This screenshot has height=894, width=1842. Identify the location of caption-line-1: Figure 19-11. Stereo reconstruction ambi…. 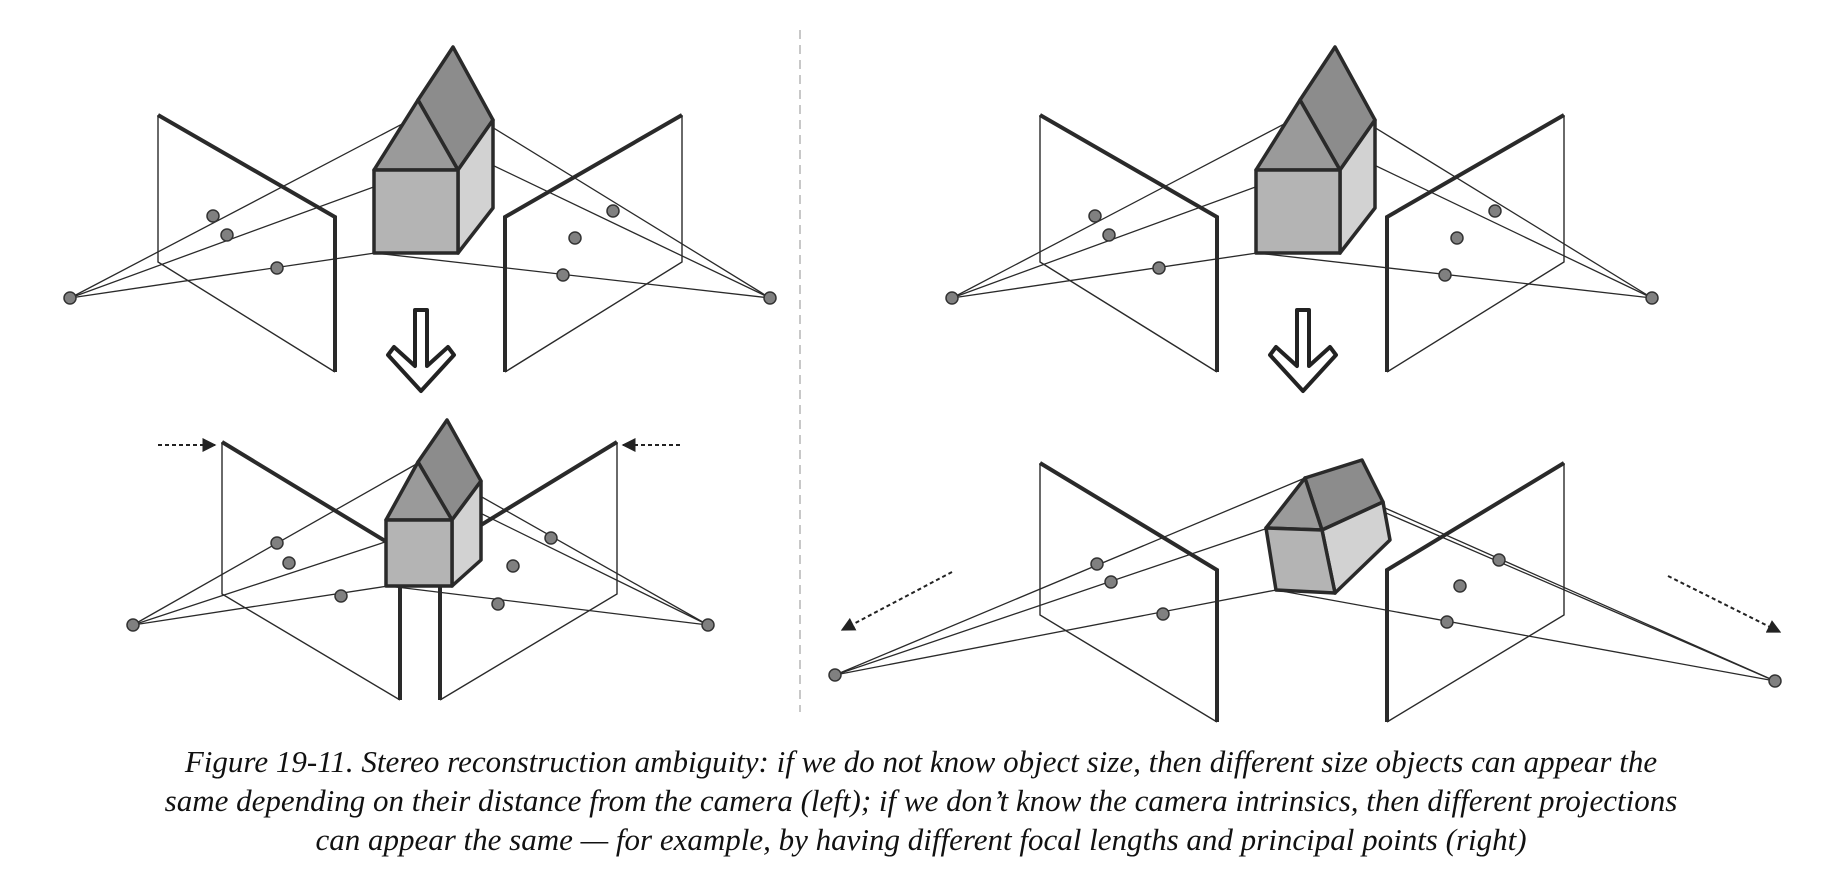
(921, 761).